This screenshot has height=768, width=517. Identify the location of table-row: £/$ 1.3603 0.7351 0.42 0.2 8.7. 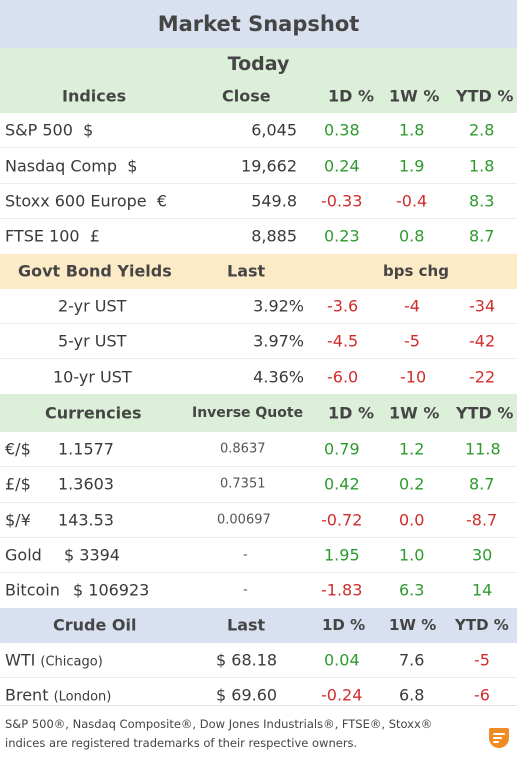
(258, 485).